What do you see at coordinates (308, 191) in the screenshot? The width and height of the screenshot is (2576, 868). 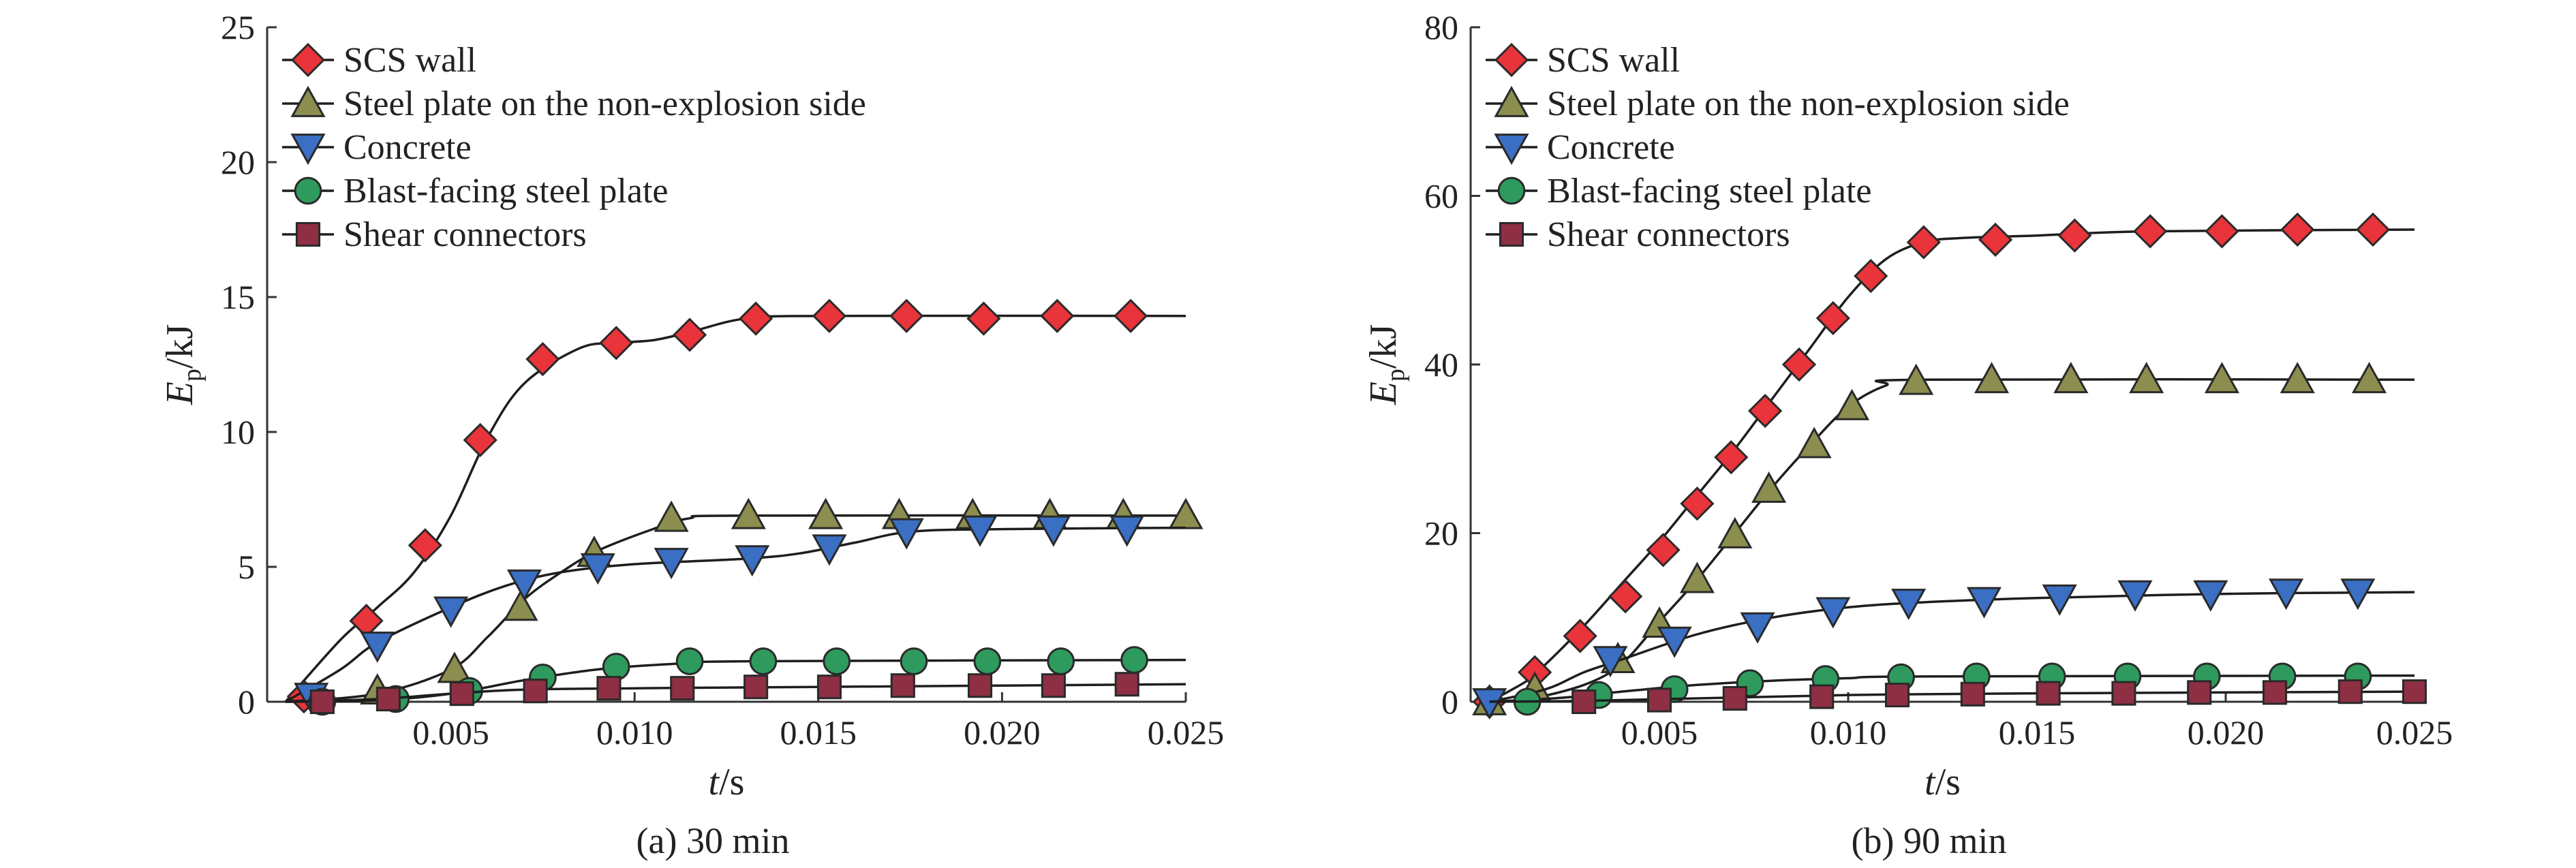 I see `legend-marker-circle` at bounding box center [308, 191].